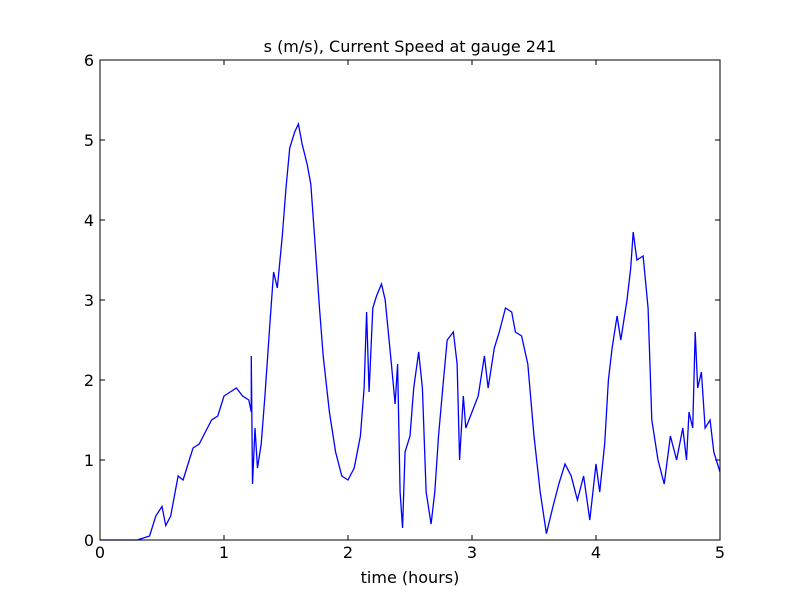 This screenshot has width=800, height=600. What do you see at coordinates (89, 60) in the screenshot?
I see `y-tick-label: 6` at bounding box center [89, 60].